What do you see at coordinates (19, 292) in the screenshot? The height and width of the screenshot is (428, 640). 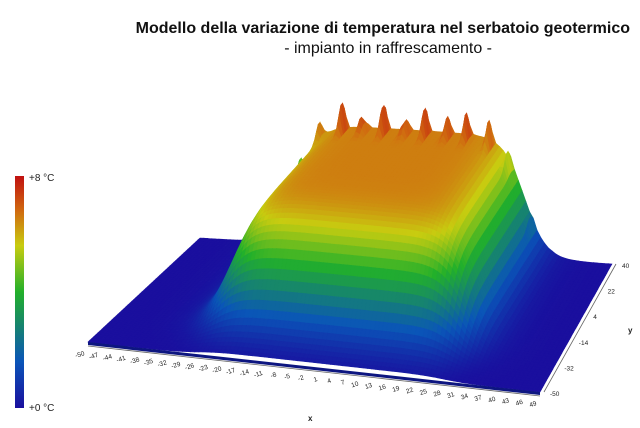 I see `colorbar` at bounding box center [19, 292].